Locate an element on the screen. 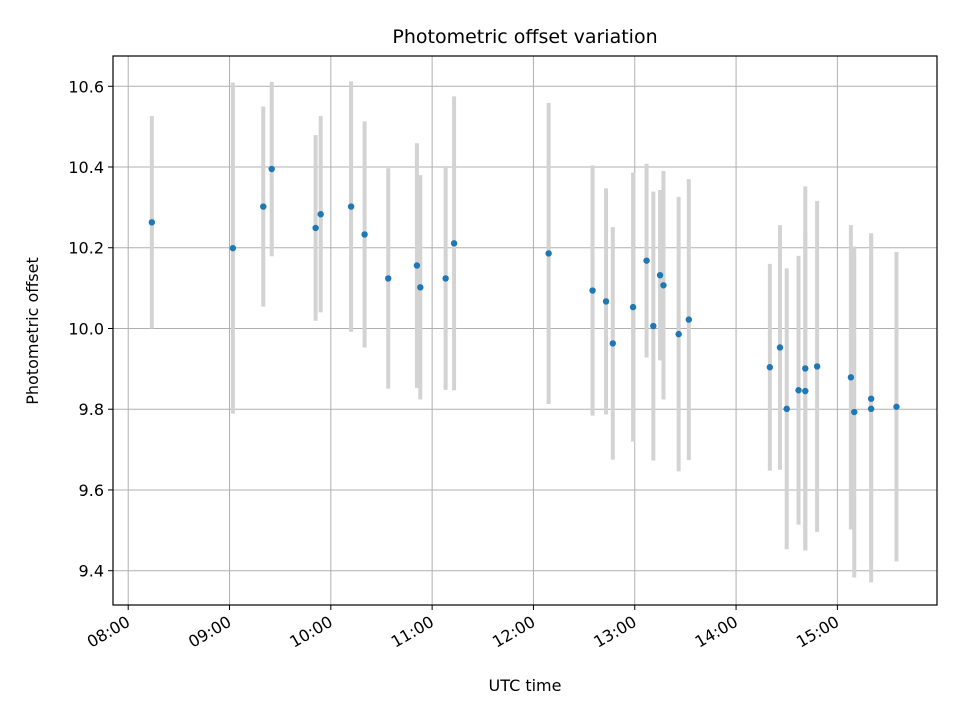  y-tick-label: 10.0 is located at coordinates (86, 328).